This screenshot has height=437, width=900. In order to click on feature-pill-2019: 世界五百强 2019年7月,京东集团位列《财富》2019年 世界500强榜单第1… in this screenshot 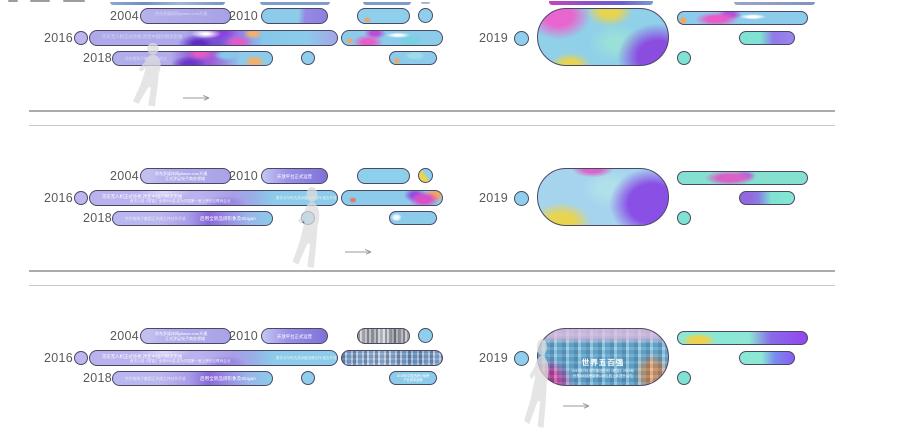, I will do `click(603, 357)`.